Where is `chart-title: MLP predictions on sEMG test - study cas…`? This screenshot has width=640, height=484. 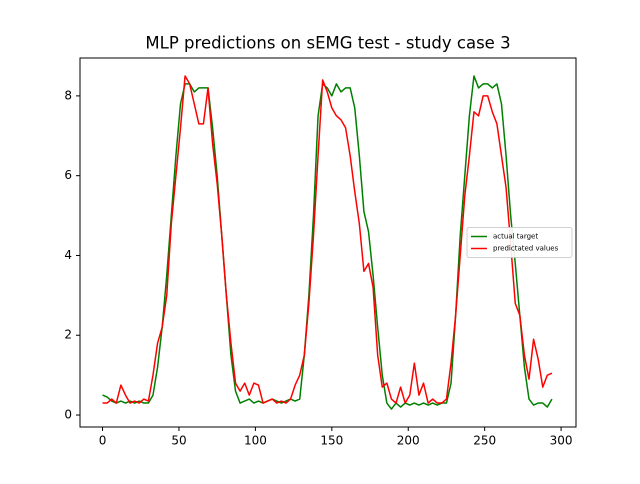 chart-title: MLP predictions on sEMG test - study cas… is located at coordinates (327, 43).